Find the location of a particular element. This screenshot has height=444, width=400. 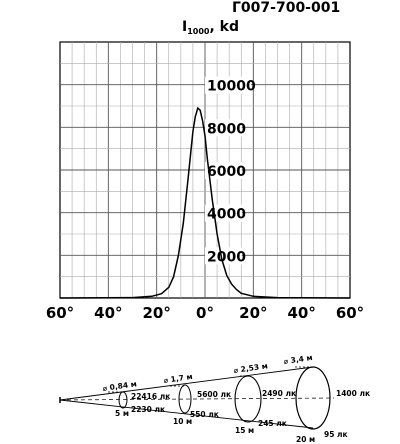

x-tick-labels: 60° 40° 20° 0° 20° 40° 60° is located at coordinates (205, 313).